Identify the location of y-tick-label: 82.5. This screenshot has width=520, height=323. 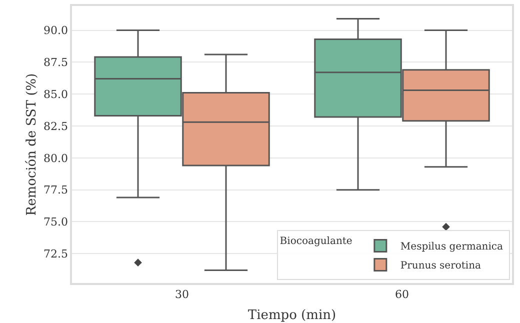
(56, 126).